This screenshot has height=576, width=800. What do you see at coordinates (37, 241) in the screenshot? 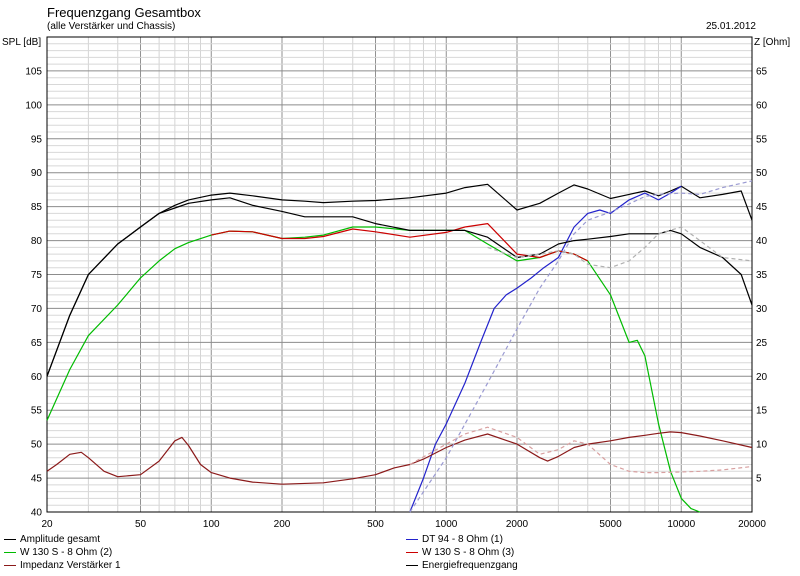
I see `y-tick-label: 80` at bounding box center [37, 241].